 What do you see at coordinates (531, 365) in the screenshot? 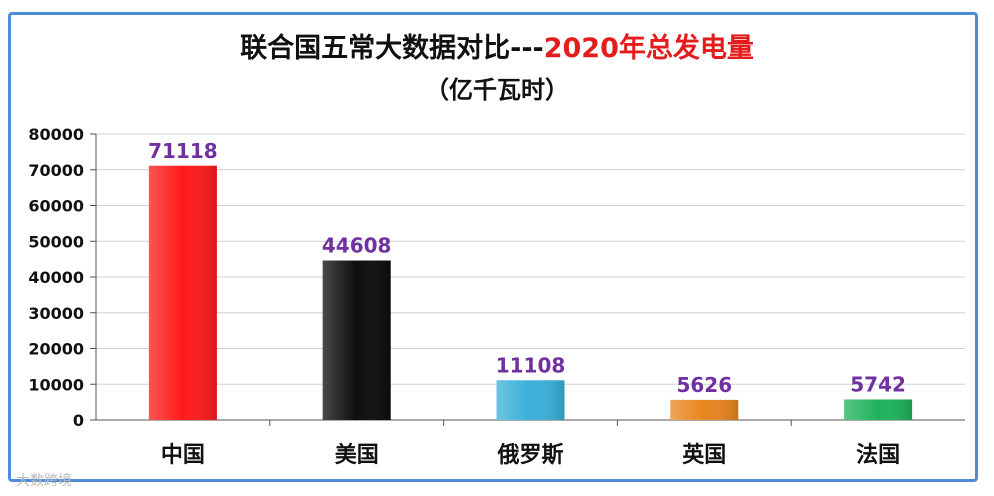
I see `data-label: 11108` at bounding box center [531, 365].